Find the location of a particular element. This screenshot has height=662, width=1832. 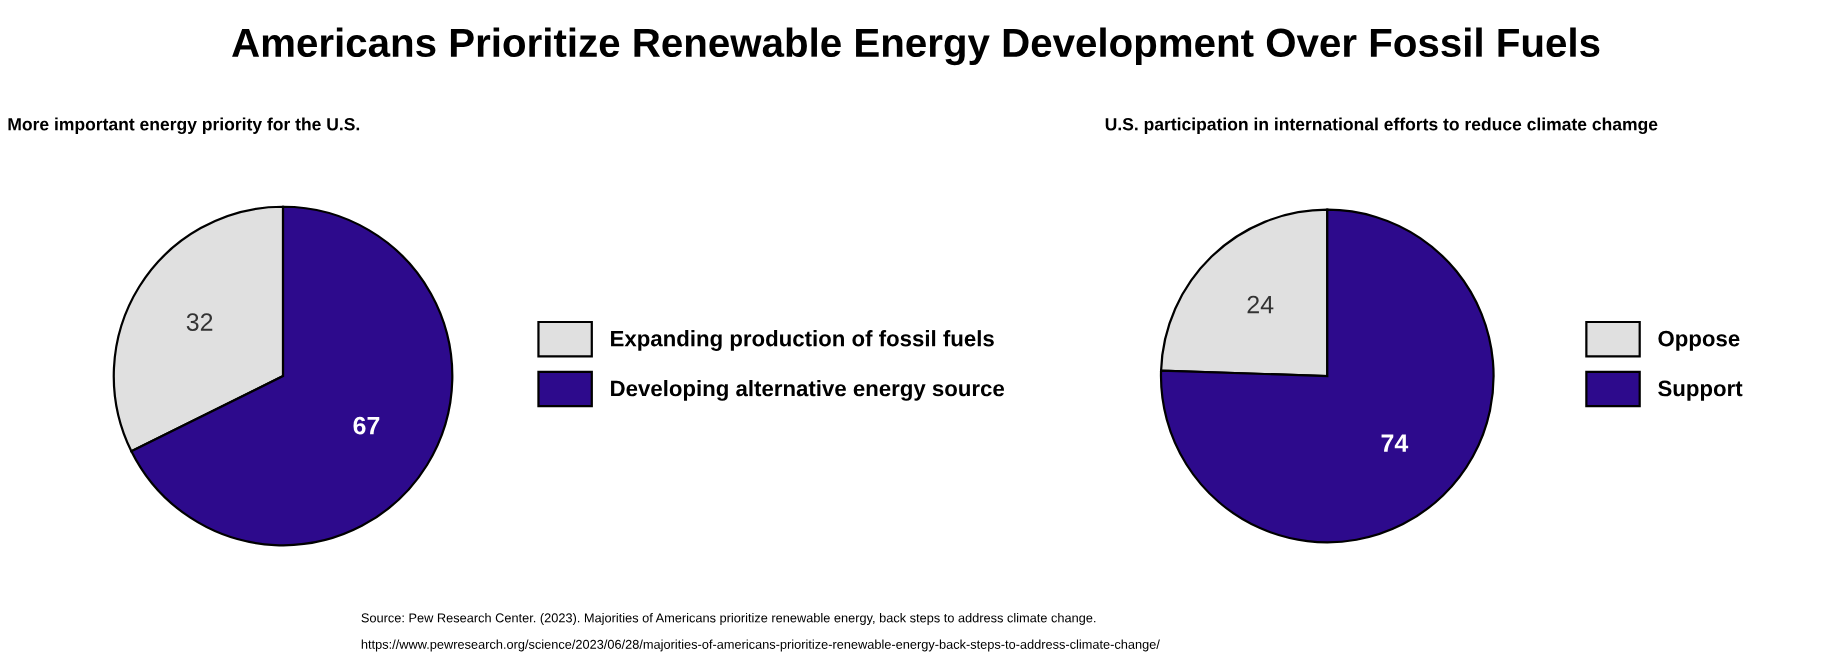

legend-label: Expanding production of fossil fuels is located at coordinates (802, 340).